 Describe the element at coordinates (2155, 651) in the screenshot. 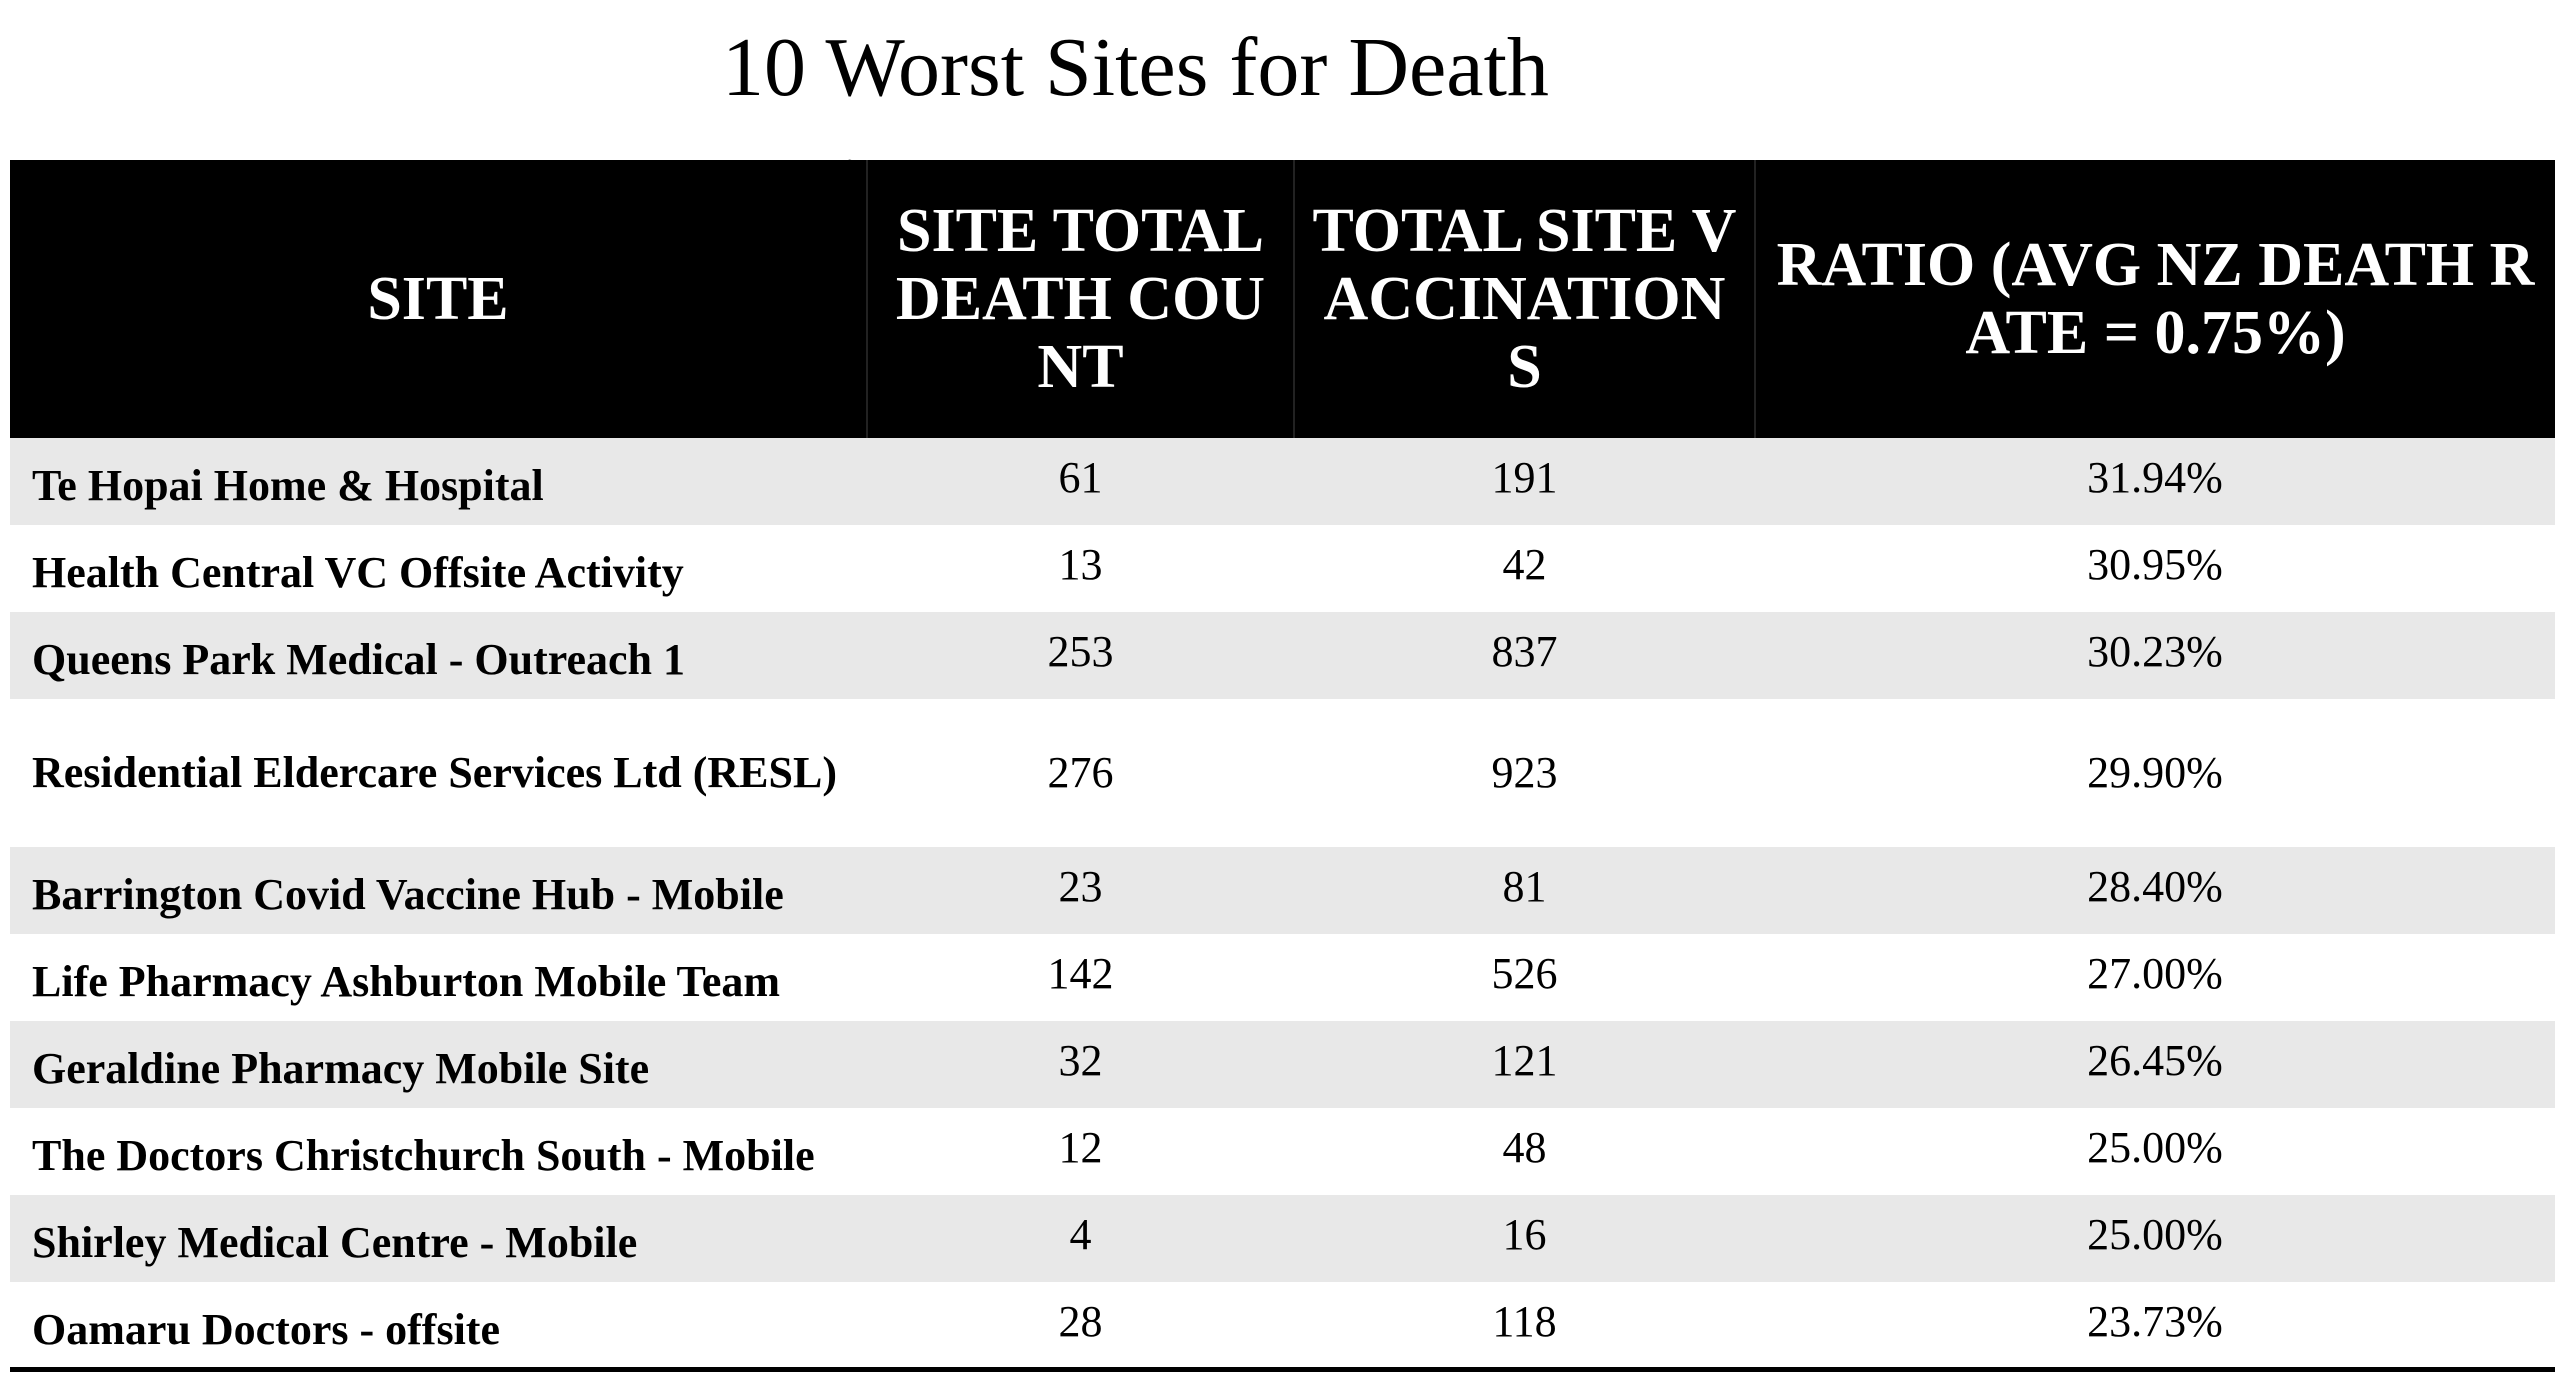

I see `cell-ratio: 30.23%` at that location.